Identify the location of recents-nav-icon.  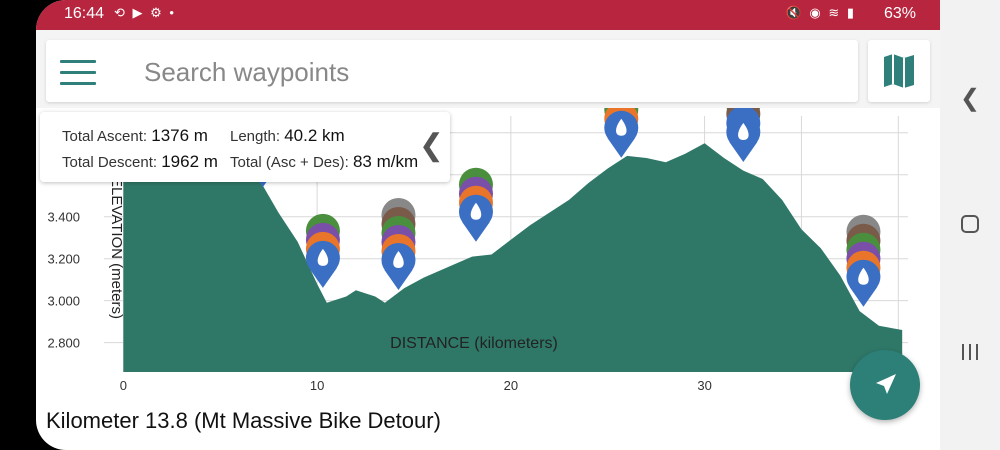
(970, 352).